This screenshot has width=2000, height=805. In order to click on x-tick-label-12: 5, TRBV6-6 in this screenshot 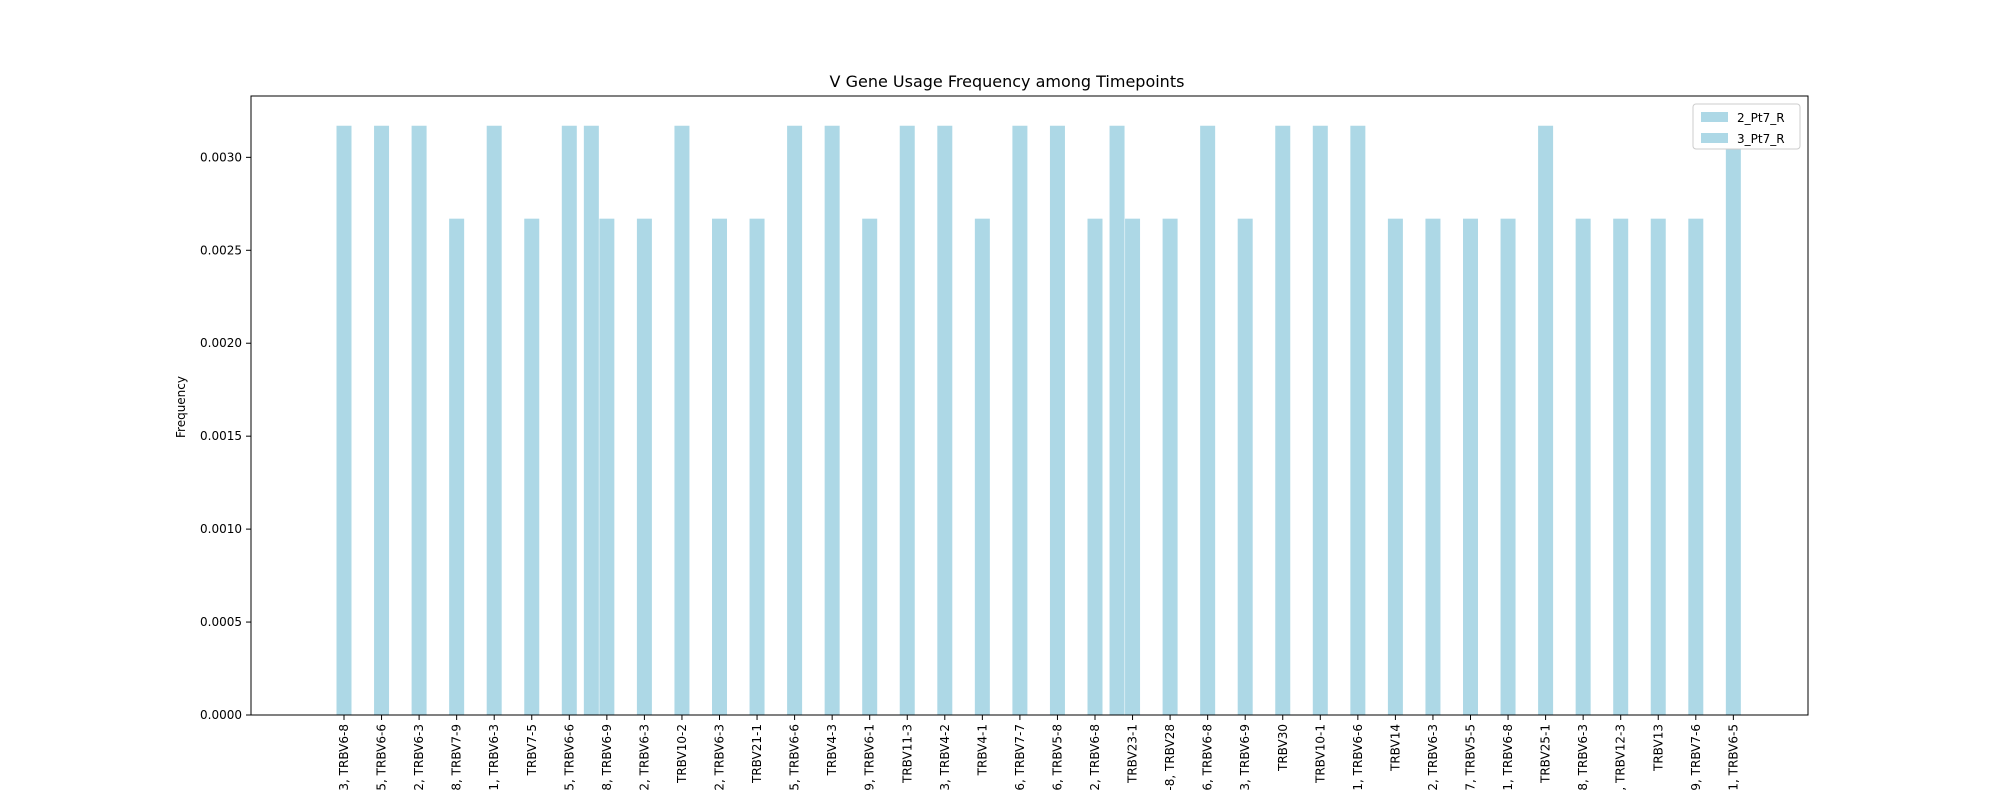, I will do `click(795, 757)`.